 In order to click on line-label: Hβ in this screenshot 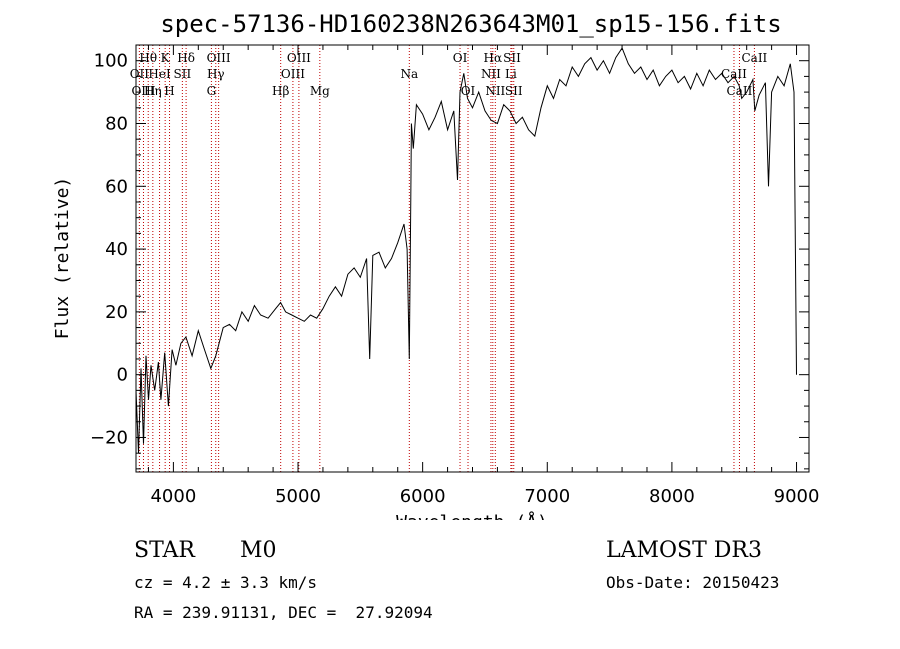, I will do `click(280, 91)`.